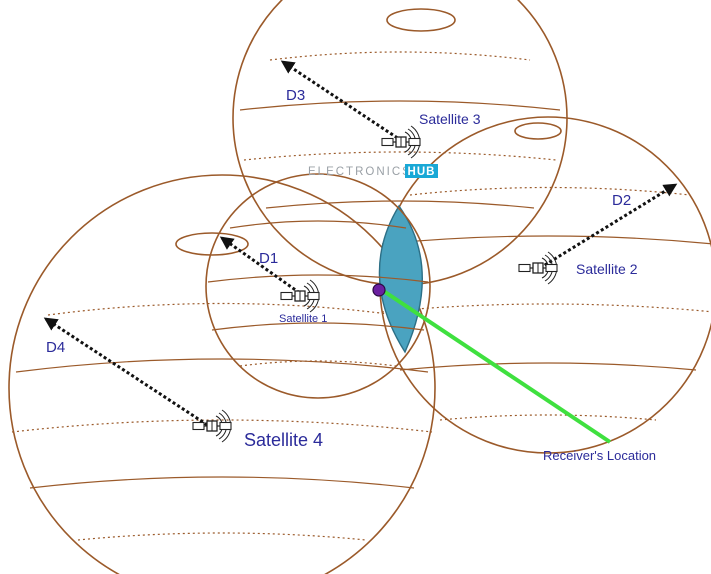  I want to click on svg-text: ELECTRONICS, so click(360, 172).